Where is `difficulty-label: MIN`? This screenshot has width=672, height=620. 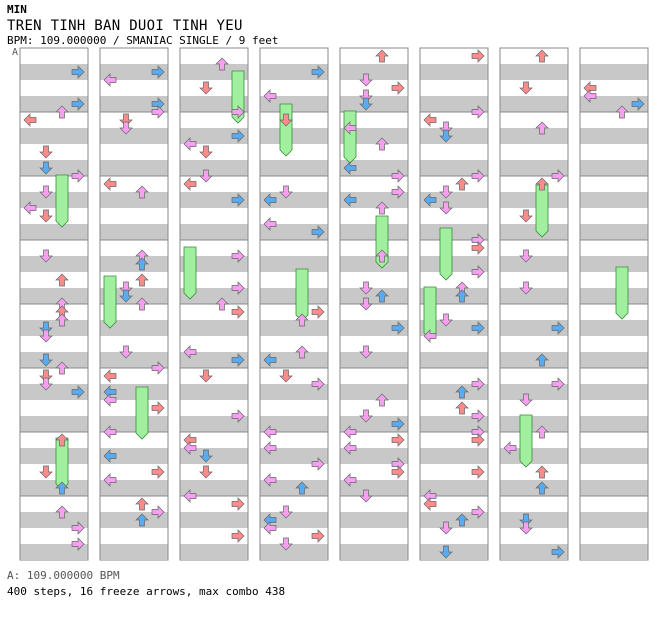
difficulty-label: MIN is located at coordinates (17, 9).